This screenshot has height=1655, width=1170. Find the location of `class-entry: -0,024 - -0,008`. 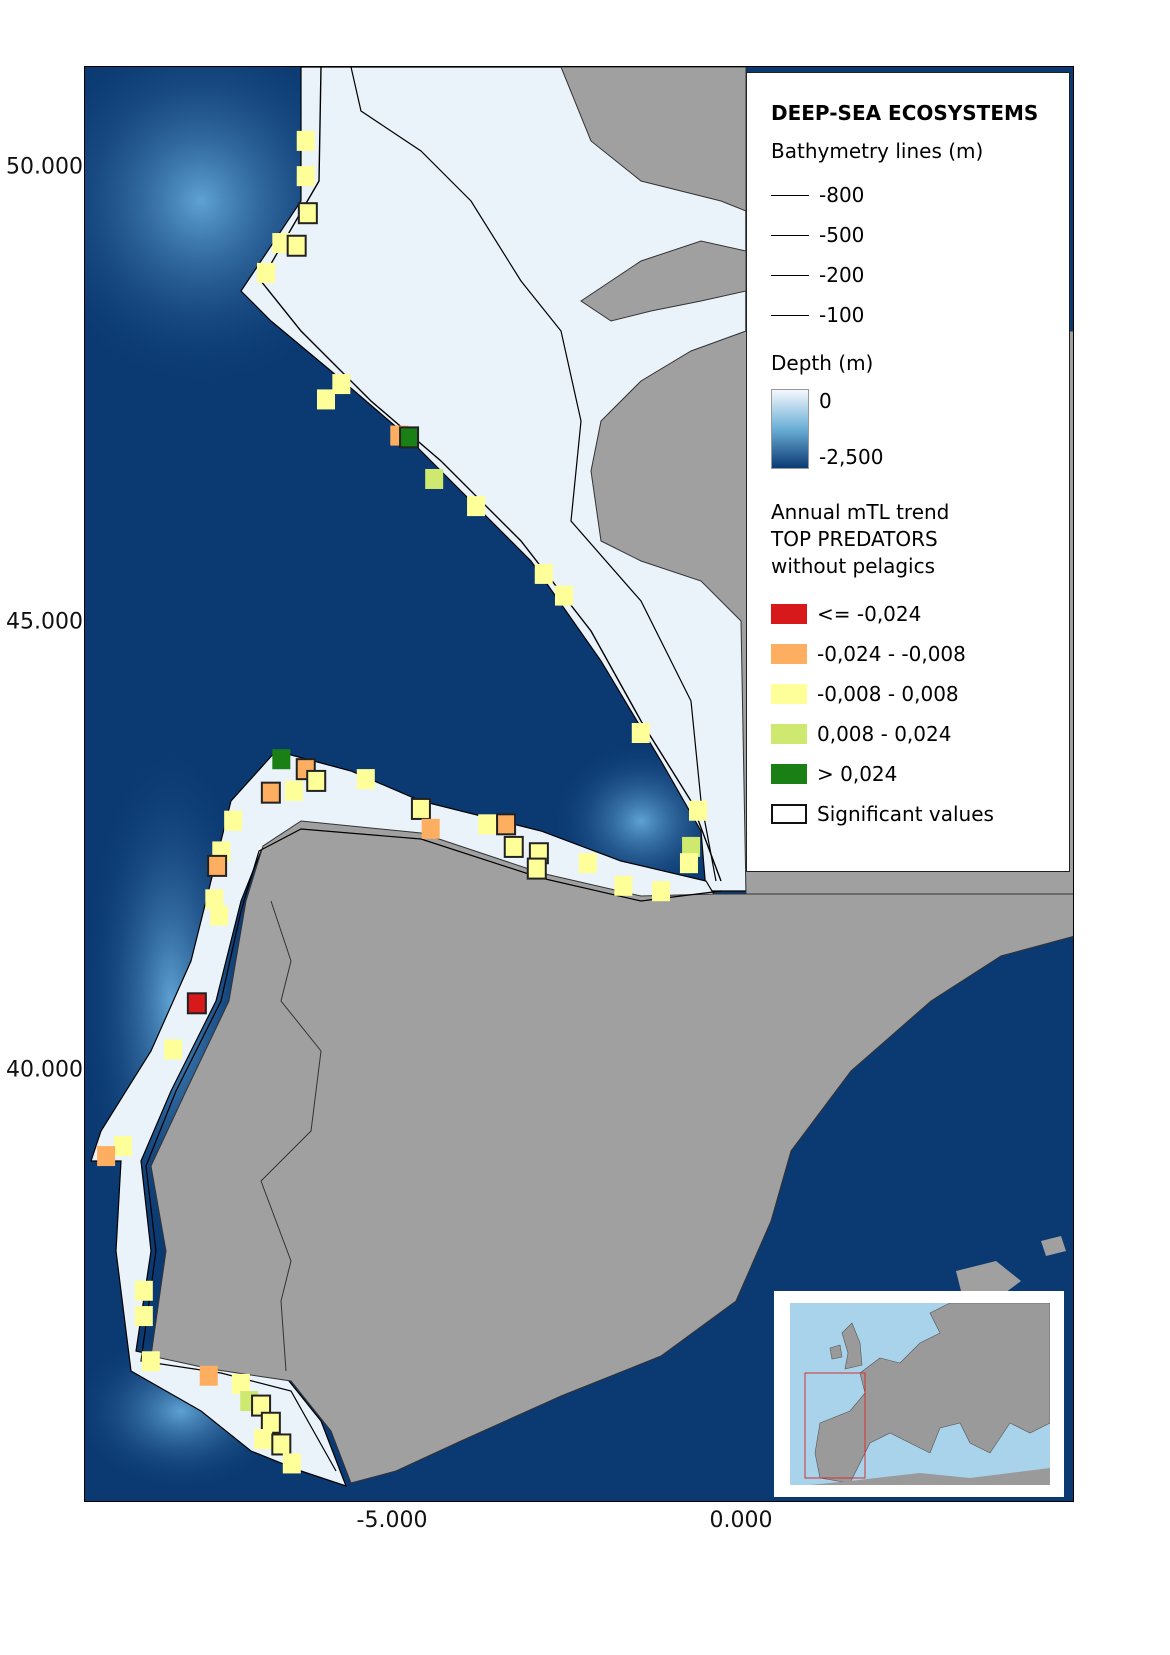

class-entry: -0,024 - -0,008 is located at coordinates (920, 654).